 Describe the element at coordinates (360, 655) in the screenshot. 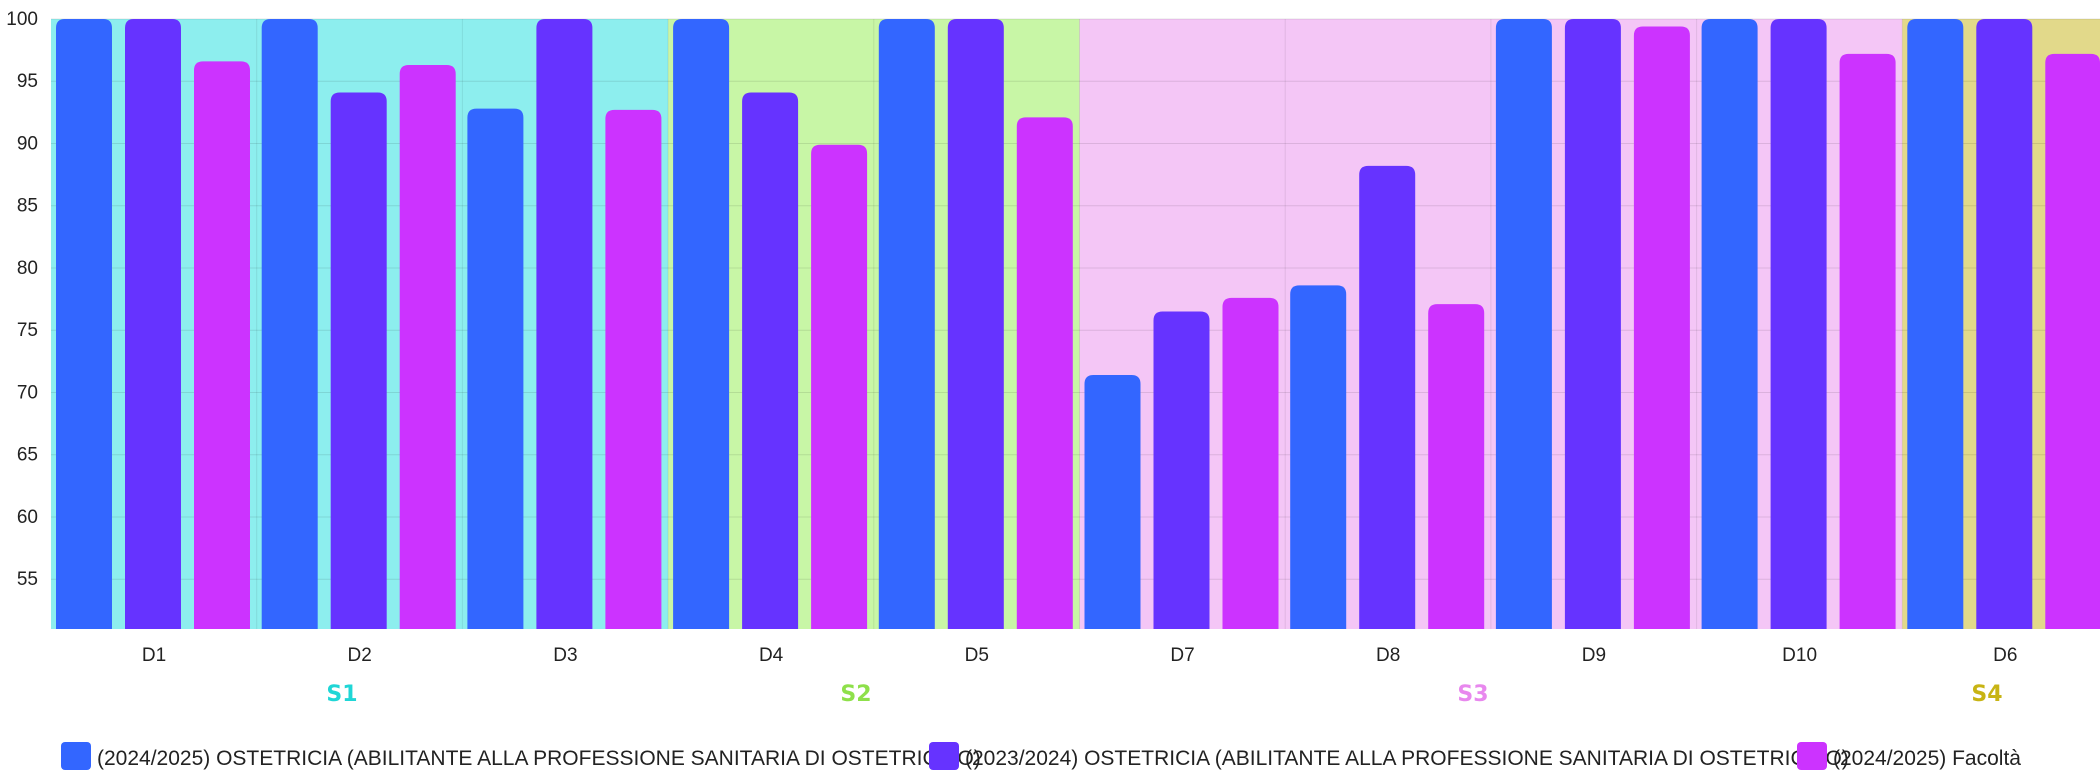

I see `x-tick-label: D2` at that location.